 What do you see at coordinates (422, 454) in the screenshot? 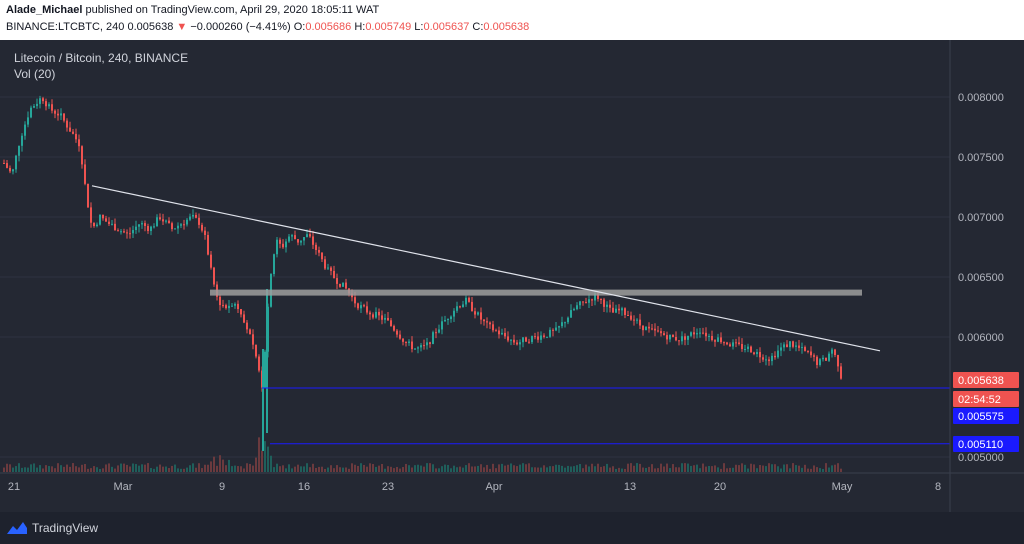
I see `volume-bars` at bounding box center [422, 454].